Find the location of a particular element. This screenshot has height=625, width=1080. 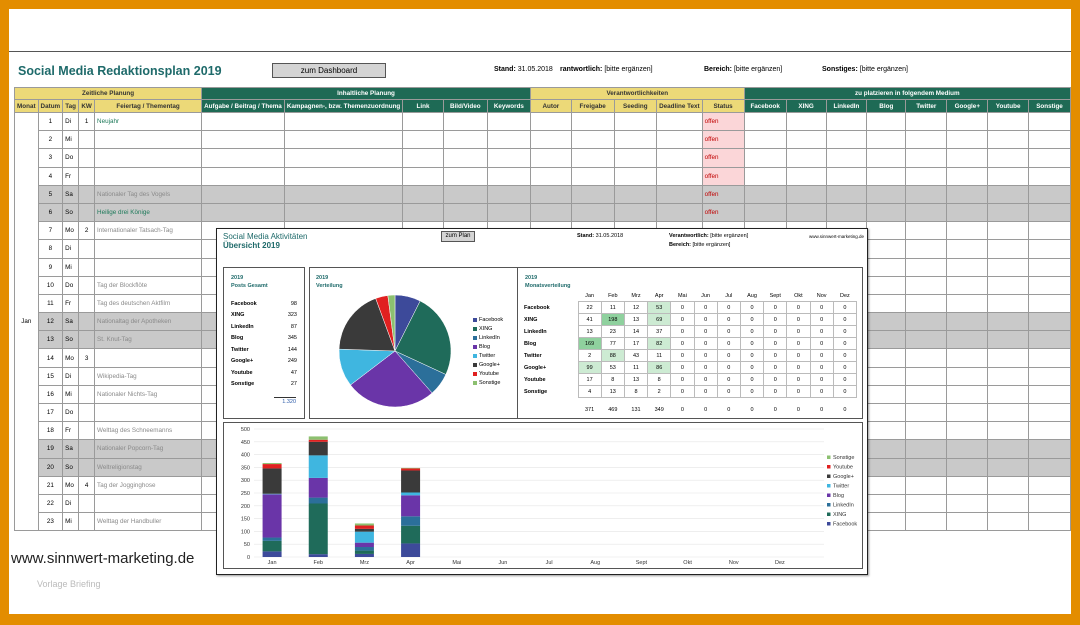

day-cell: Do is located at coordinates (71, 158).